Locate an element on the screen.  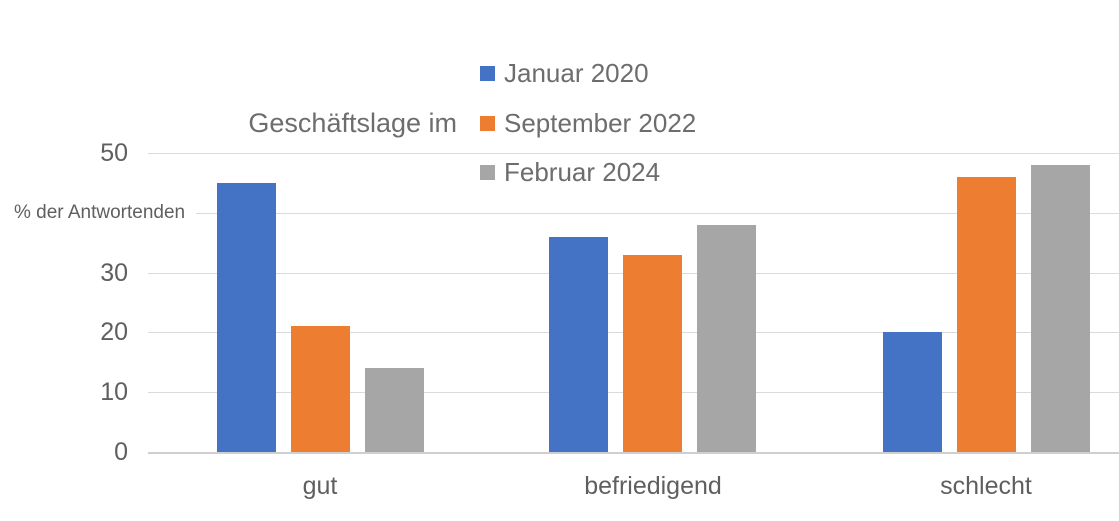
chart-title: Geschäftslage im is located at coordinates (352, 123).